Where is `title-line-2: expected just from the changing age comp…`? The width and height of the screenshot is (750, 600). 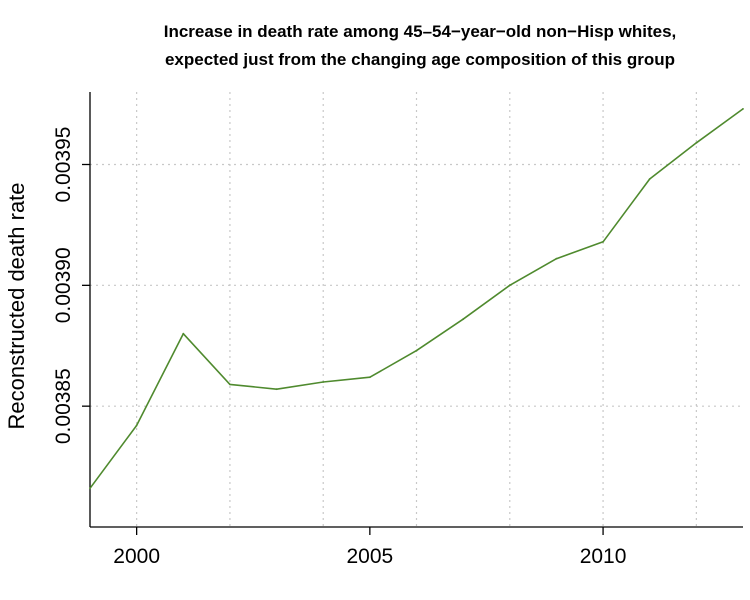 title-line-2: expected just from the changing age comp… is located at coordinates (420, 59).